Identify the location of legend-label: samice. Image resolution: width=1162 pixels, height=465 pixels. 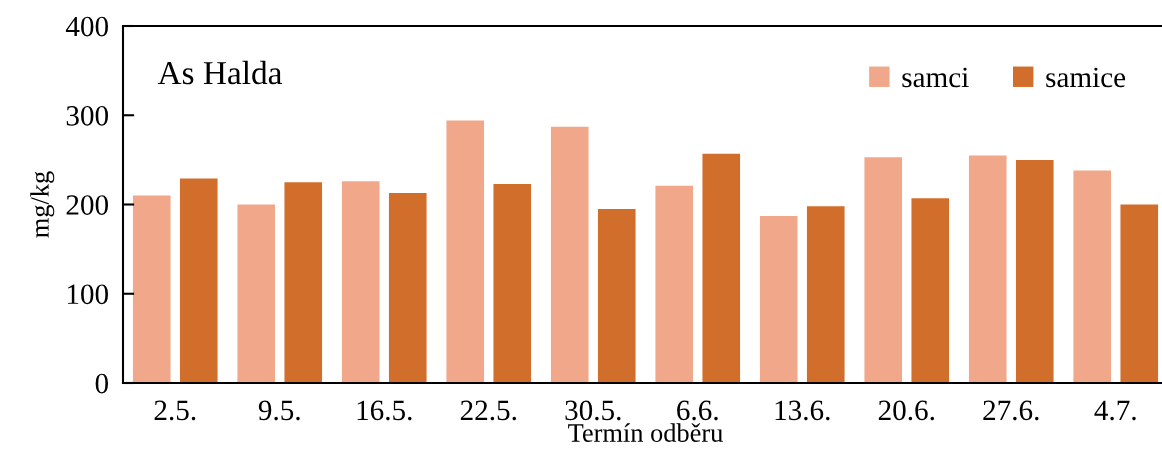
(1086, 77).